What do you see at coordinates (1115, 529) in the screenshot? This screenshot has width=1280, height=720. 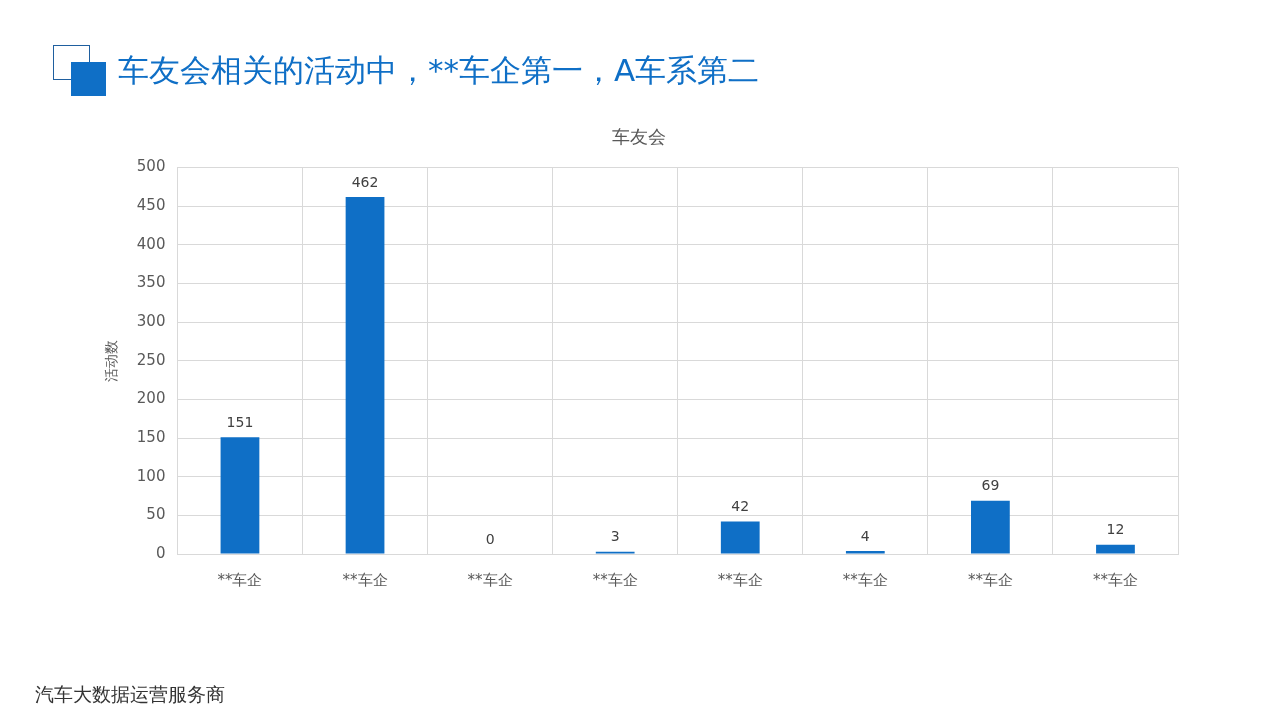 I see `data-label: 12` at bounding box center [1115, 529].